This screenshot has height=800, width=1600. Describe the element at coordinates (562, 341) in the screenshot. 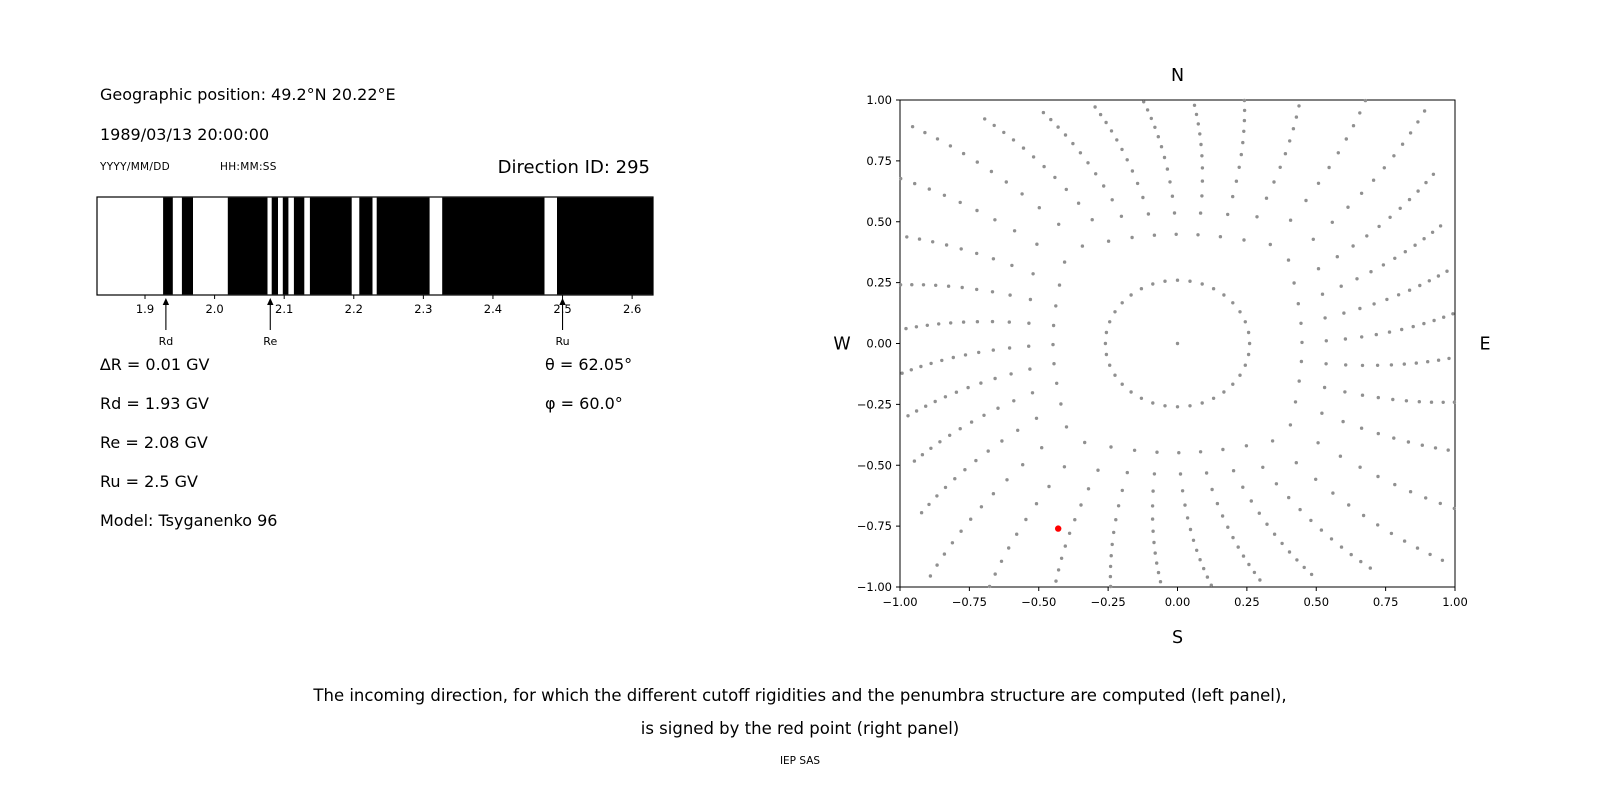

I see `svg-text: Ru` at that location.